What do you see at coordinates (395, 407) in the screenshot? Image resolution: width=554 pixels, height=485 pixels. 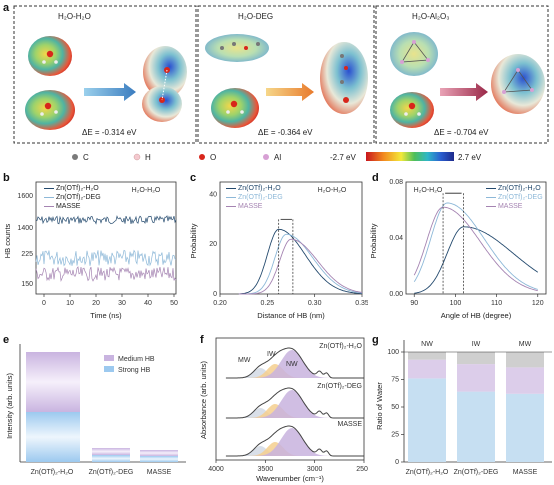 I see `y-tick-label: 50` at bounding box center [395, 407].